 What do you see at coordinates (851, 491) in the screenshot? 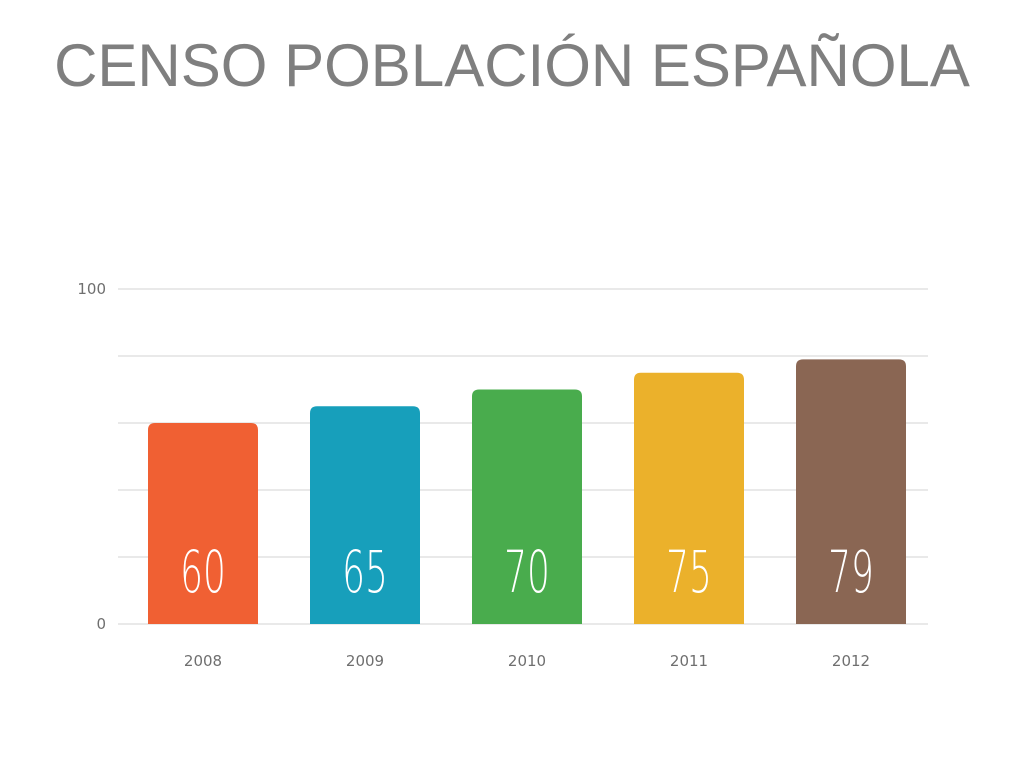
I see `bar-2012` at bounding box center [851, 491].